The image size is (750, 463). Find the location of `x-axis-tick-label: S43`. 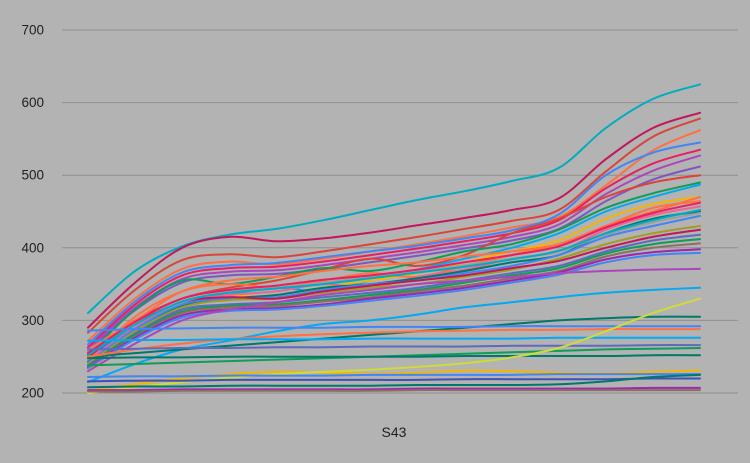

x-axis-tick-label: S43 is located at coordinates (394, 432).